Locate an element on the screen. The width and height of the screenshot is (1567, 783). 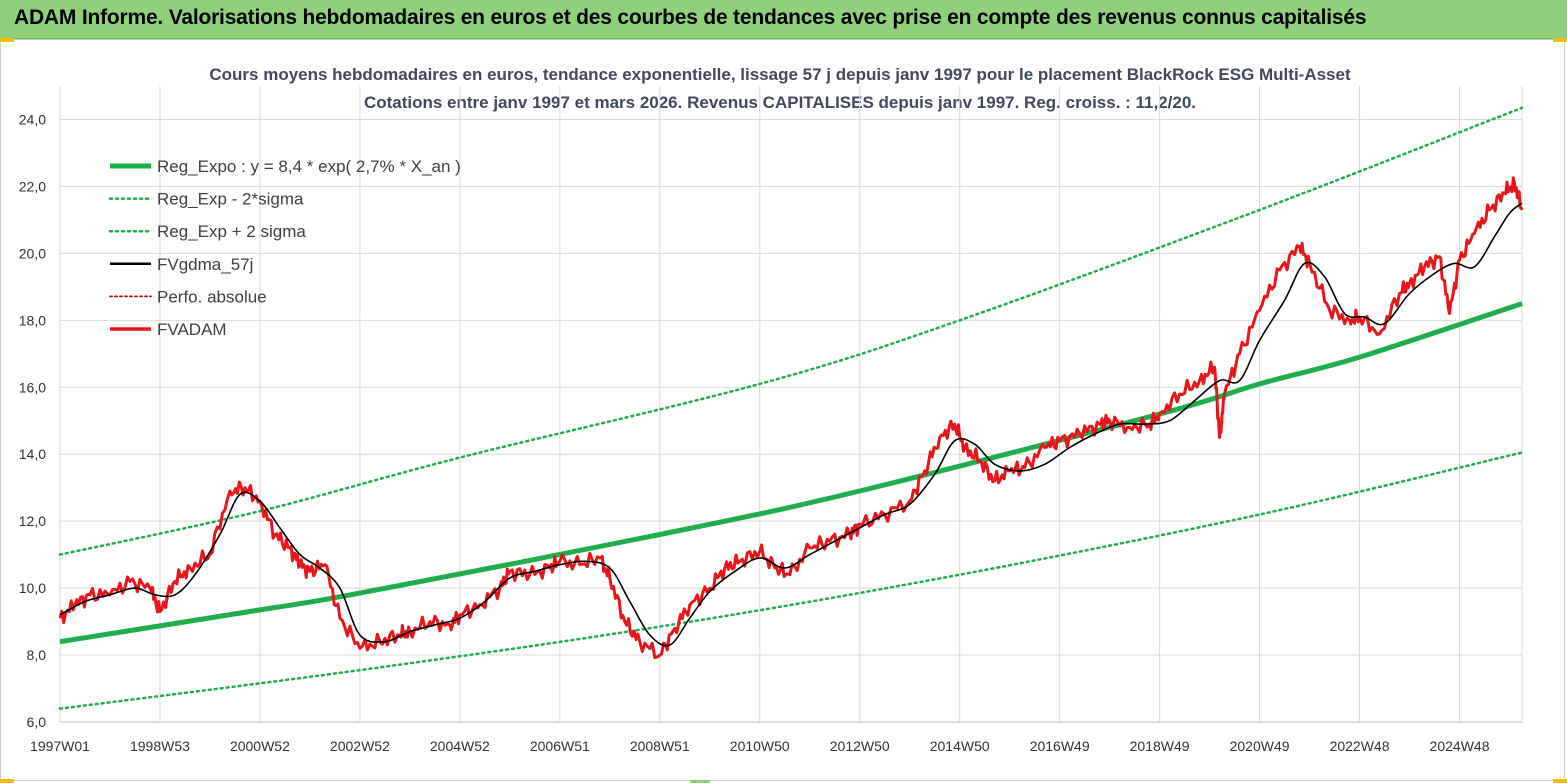
x-tick-label: 2014W50 is located at coordinates (960, 746).